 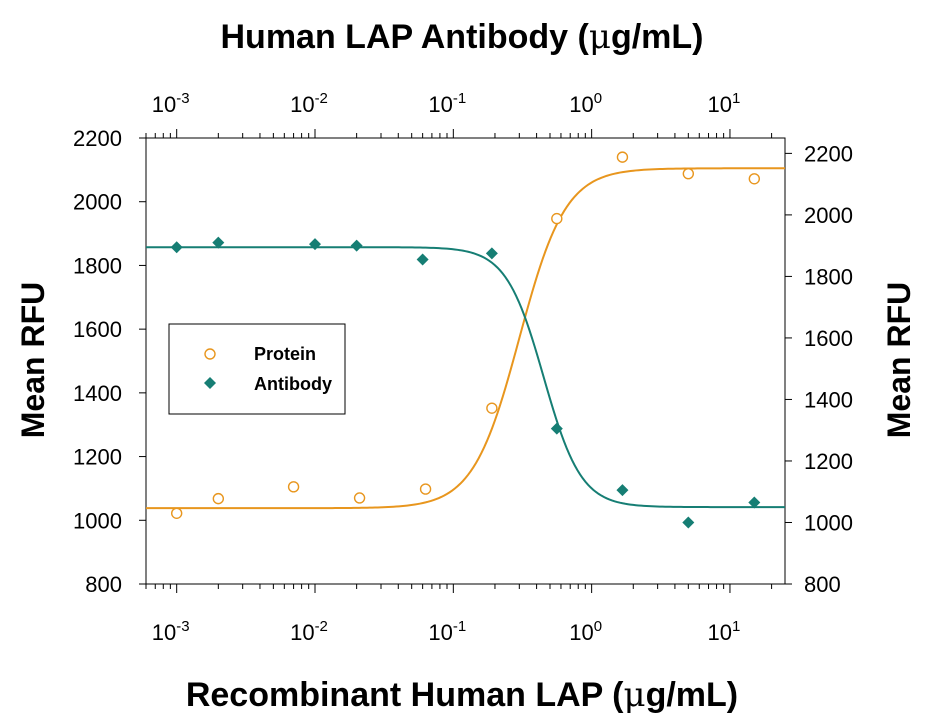 I want to click on legend-antibody-label: Antibody, so click(x=293, y=384).